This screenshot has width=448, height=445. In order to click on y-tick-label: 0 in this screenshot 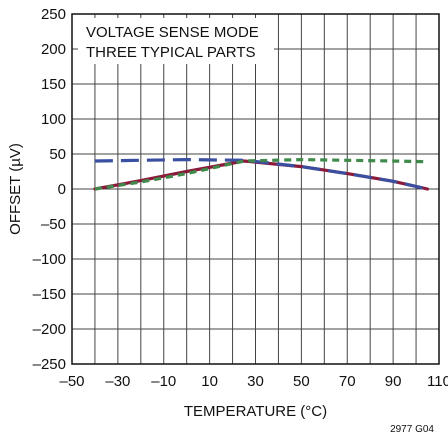, I will do `click(62, 189)`.